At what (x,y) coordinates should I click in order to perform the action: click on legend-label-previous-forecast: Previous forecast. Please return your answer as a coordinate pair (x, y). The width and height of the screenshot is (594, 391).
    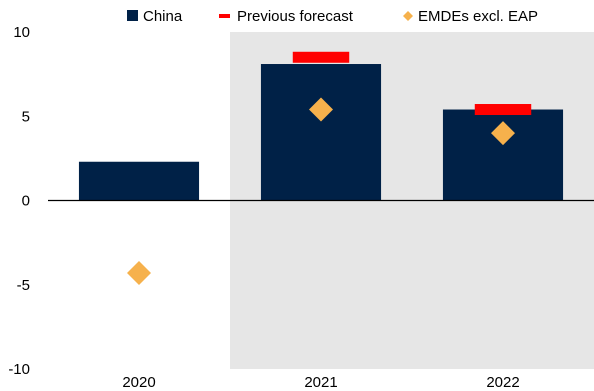
    Looking at the image, I should click on (295, 16).